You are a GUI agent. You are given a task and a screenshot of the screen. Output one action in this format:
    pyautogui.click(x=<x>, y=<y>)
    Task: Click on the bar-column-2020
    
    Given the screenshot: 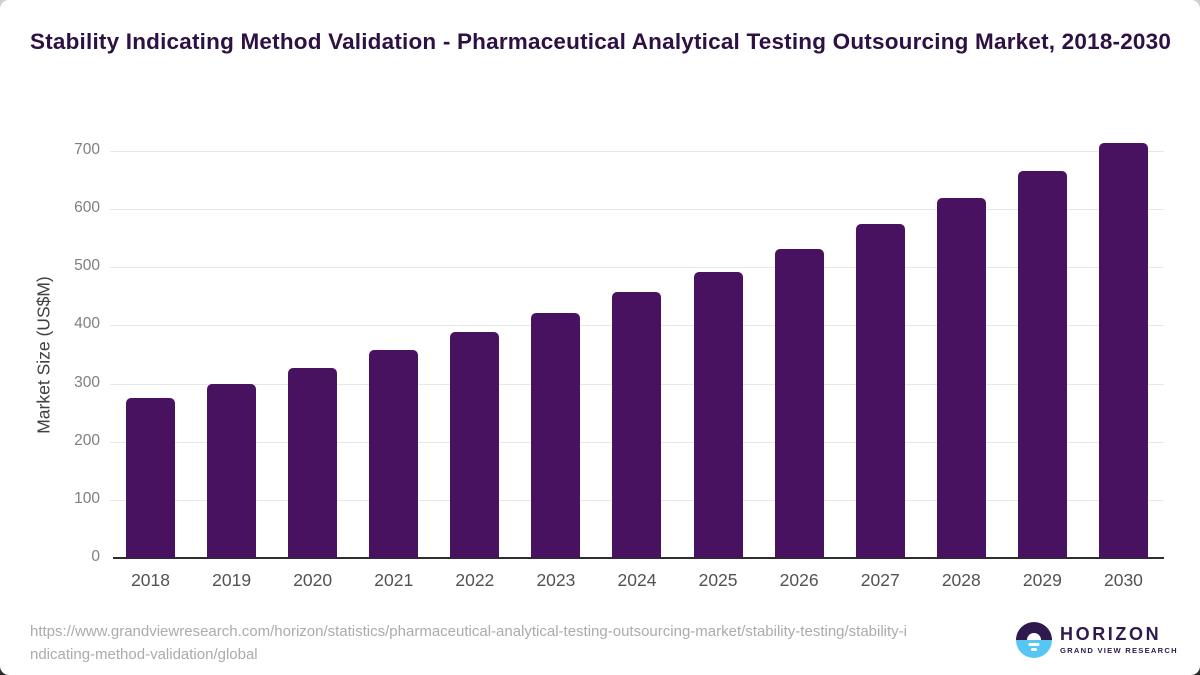 What is the action you would take?
    pyautogui.click(x=312, y=354)
    